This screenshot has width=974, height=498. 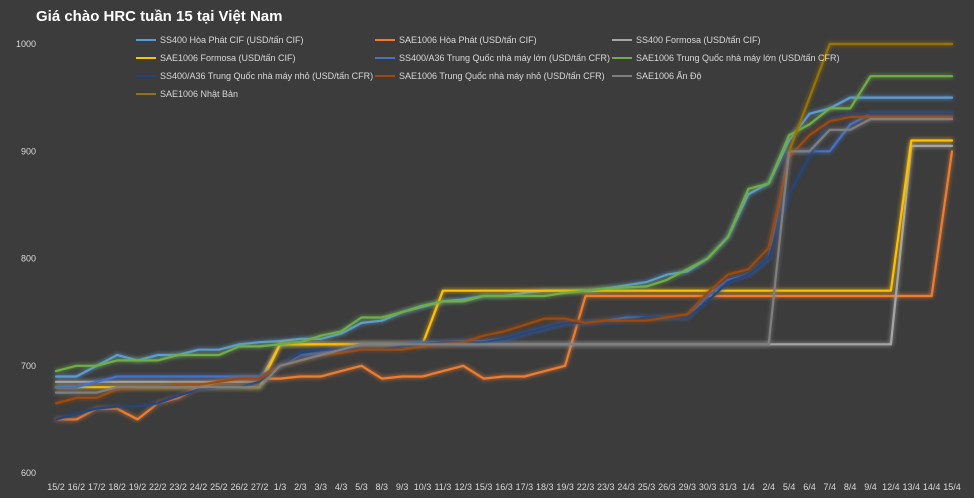 What do you see at coordinates (809, 487) in the screenshot?
I see `x-tick-label: 6/4` at bounding box center [809, 487].